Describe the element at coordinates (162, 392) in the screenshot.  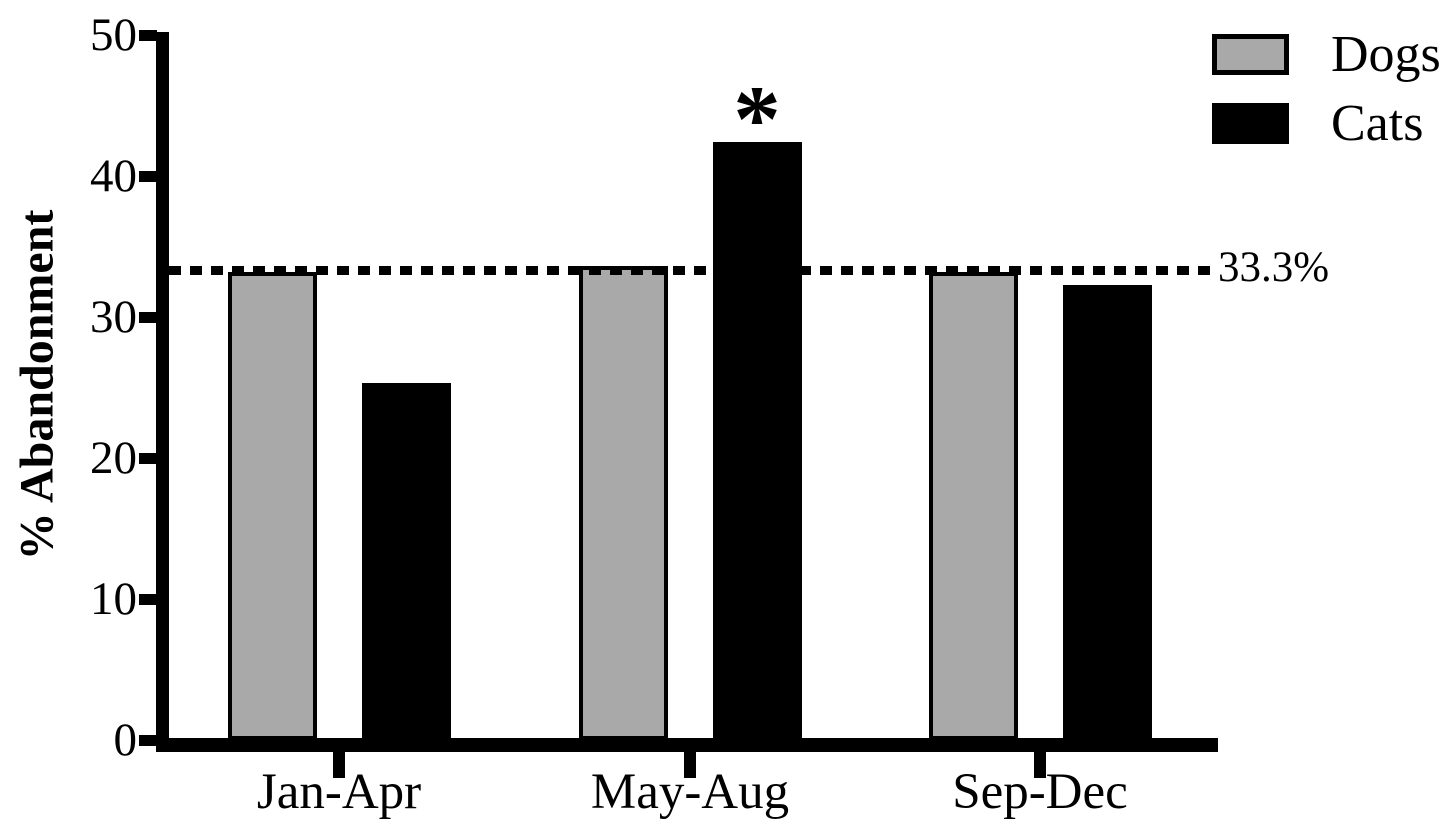
I see `y-axis-line` at that location.